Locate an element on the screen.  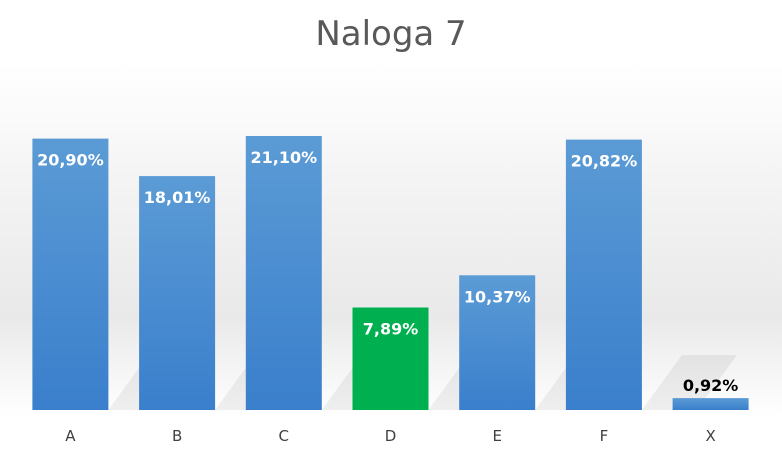
x-tick-label-a: A is located at coordinates (70, 436).